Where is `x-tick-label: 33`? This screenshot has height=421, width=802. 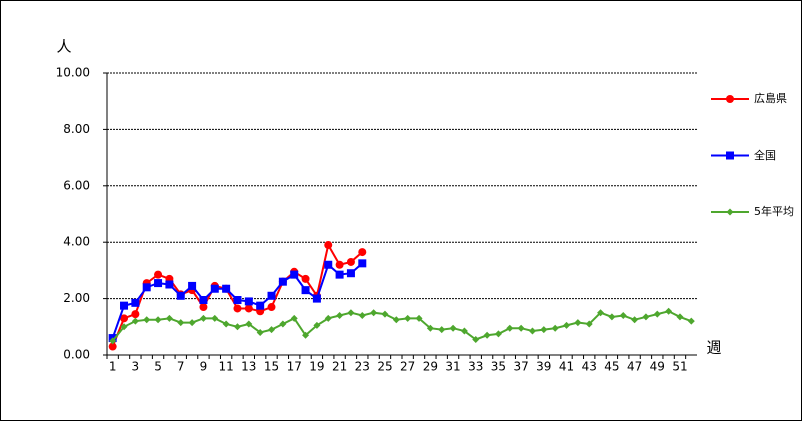
x-tick-label: 33 is located at coordinates (475, 367).